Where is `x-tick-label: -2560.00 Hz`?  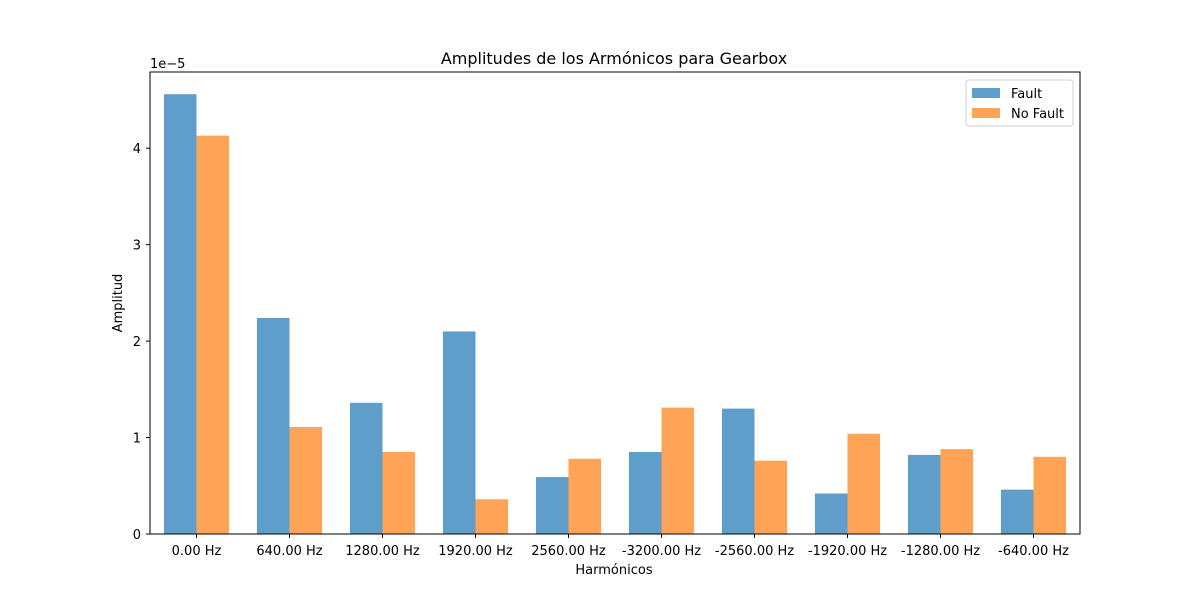 x-tick-label: -2560.00 Hz is located at coordinates (754, 551).